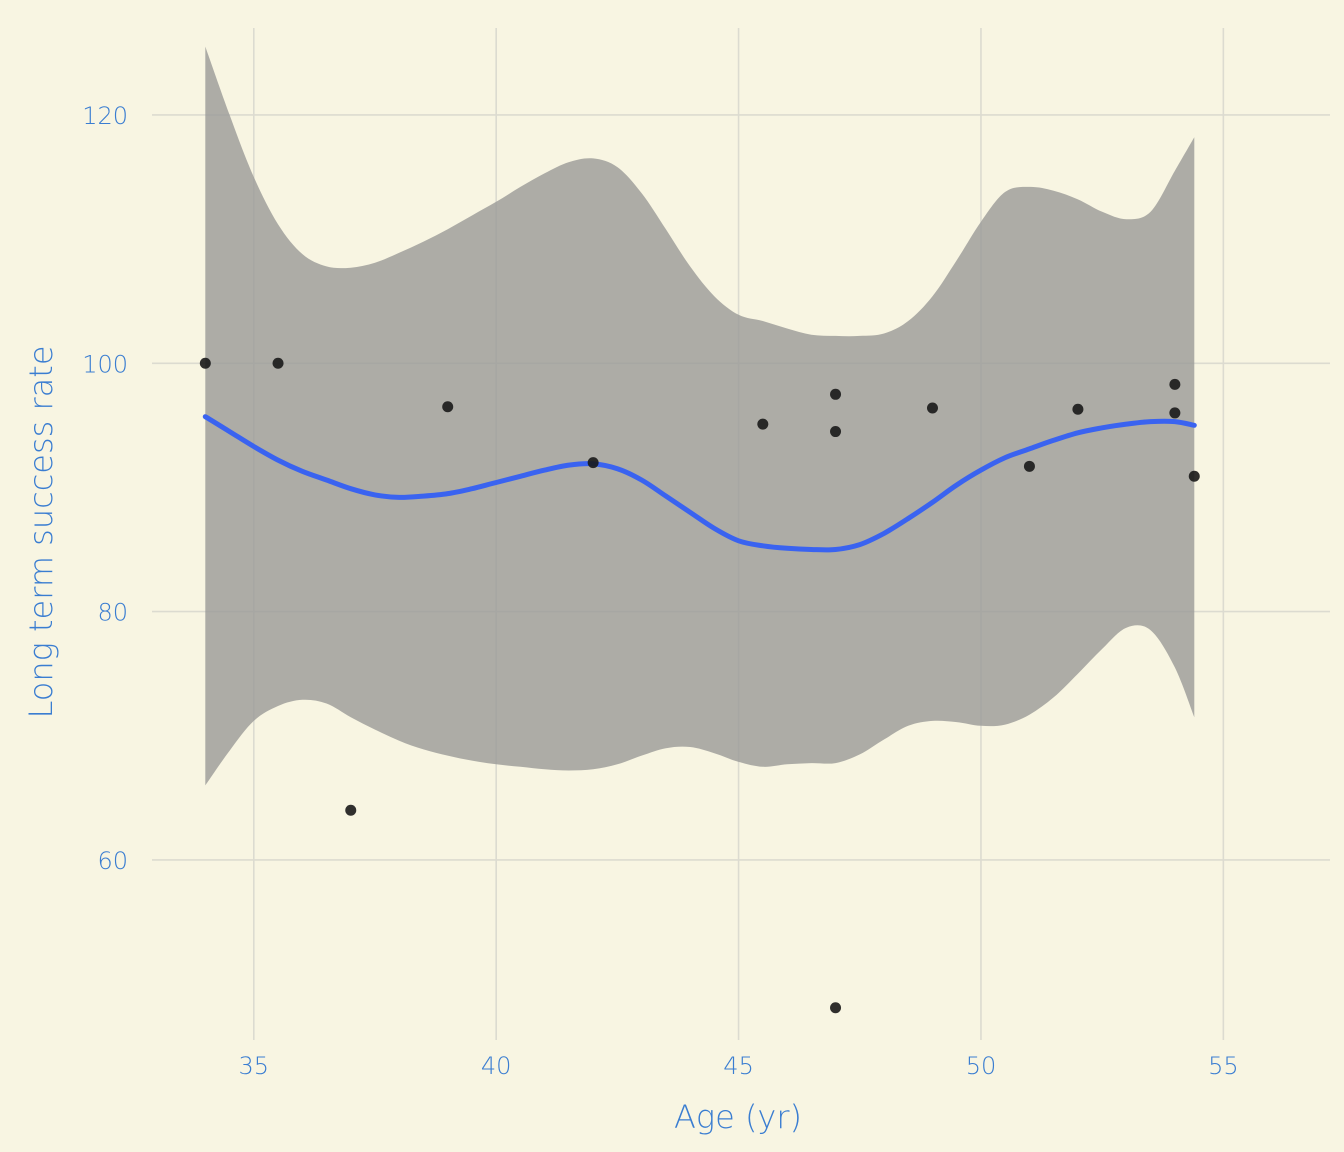 The width and height of the screenshot is (1344, 1152). I want to click on x-tick-label: 40, so click(496, 1066).